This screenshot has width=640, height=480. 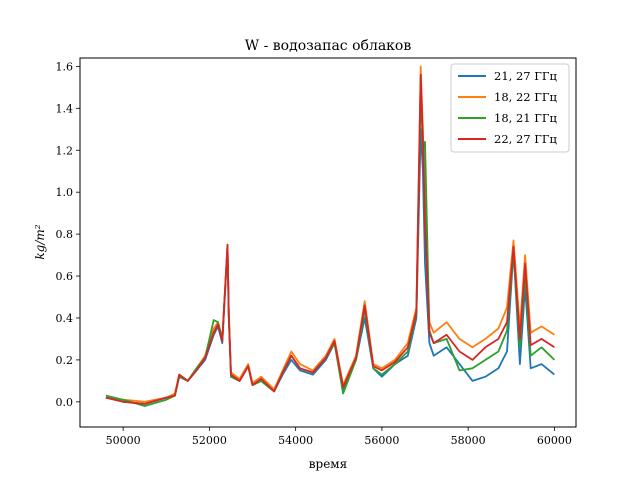 I want to click on x-axis-label: время, so click(x=328, y=464).